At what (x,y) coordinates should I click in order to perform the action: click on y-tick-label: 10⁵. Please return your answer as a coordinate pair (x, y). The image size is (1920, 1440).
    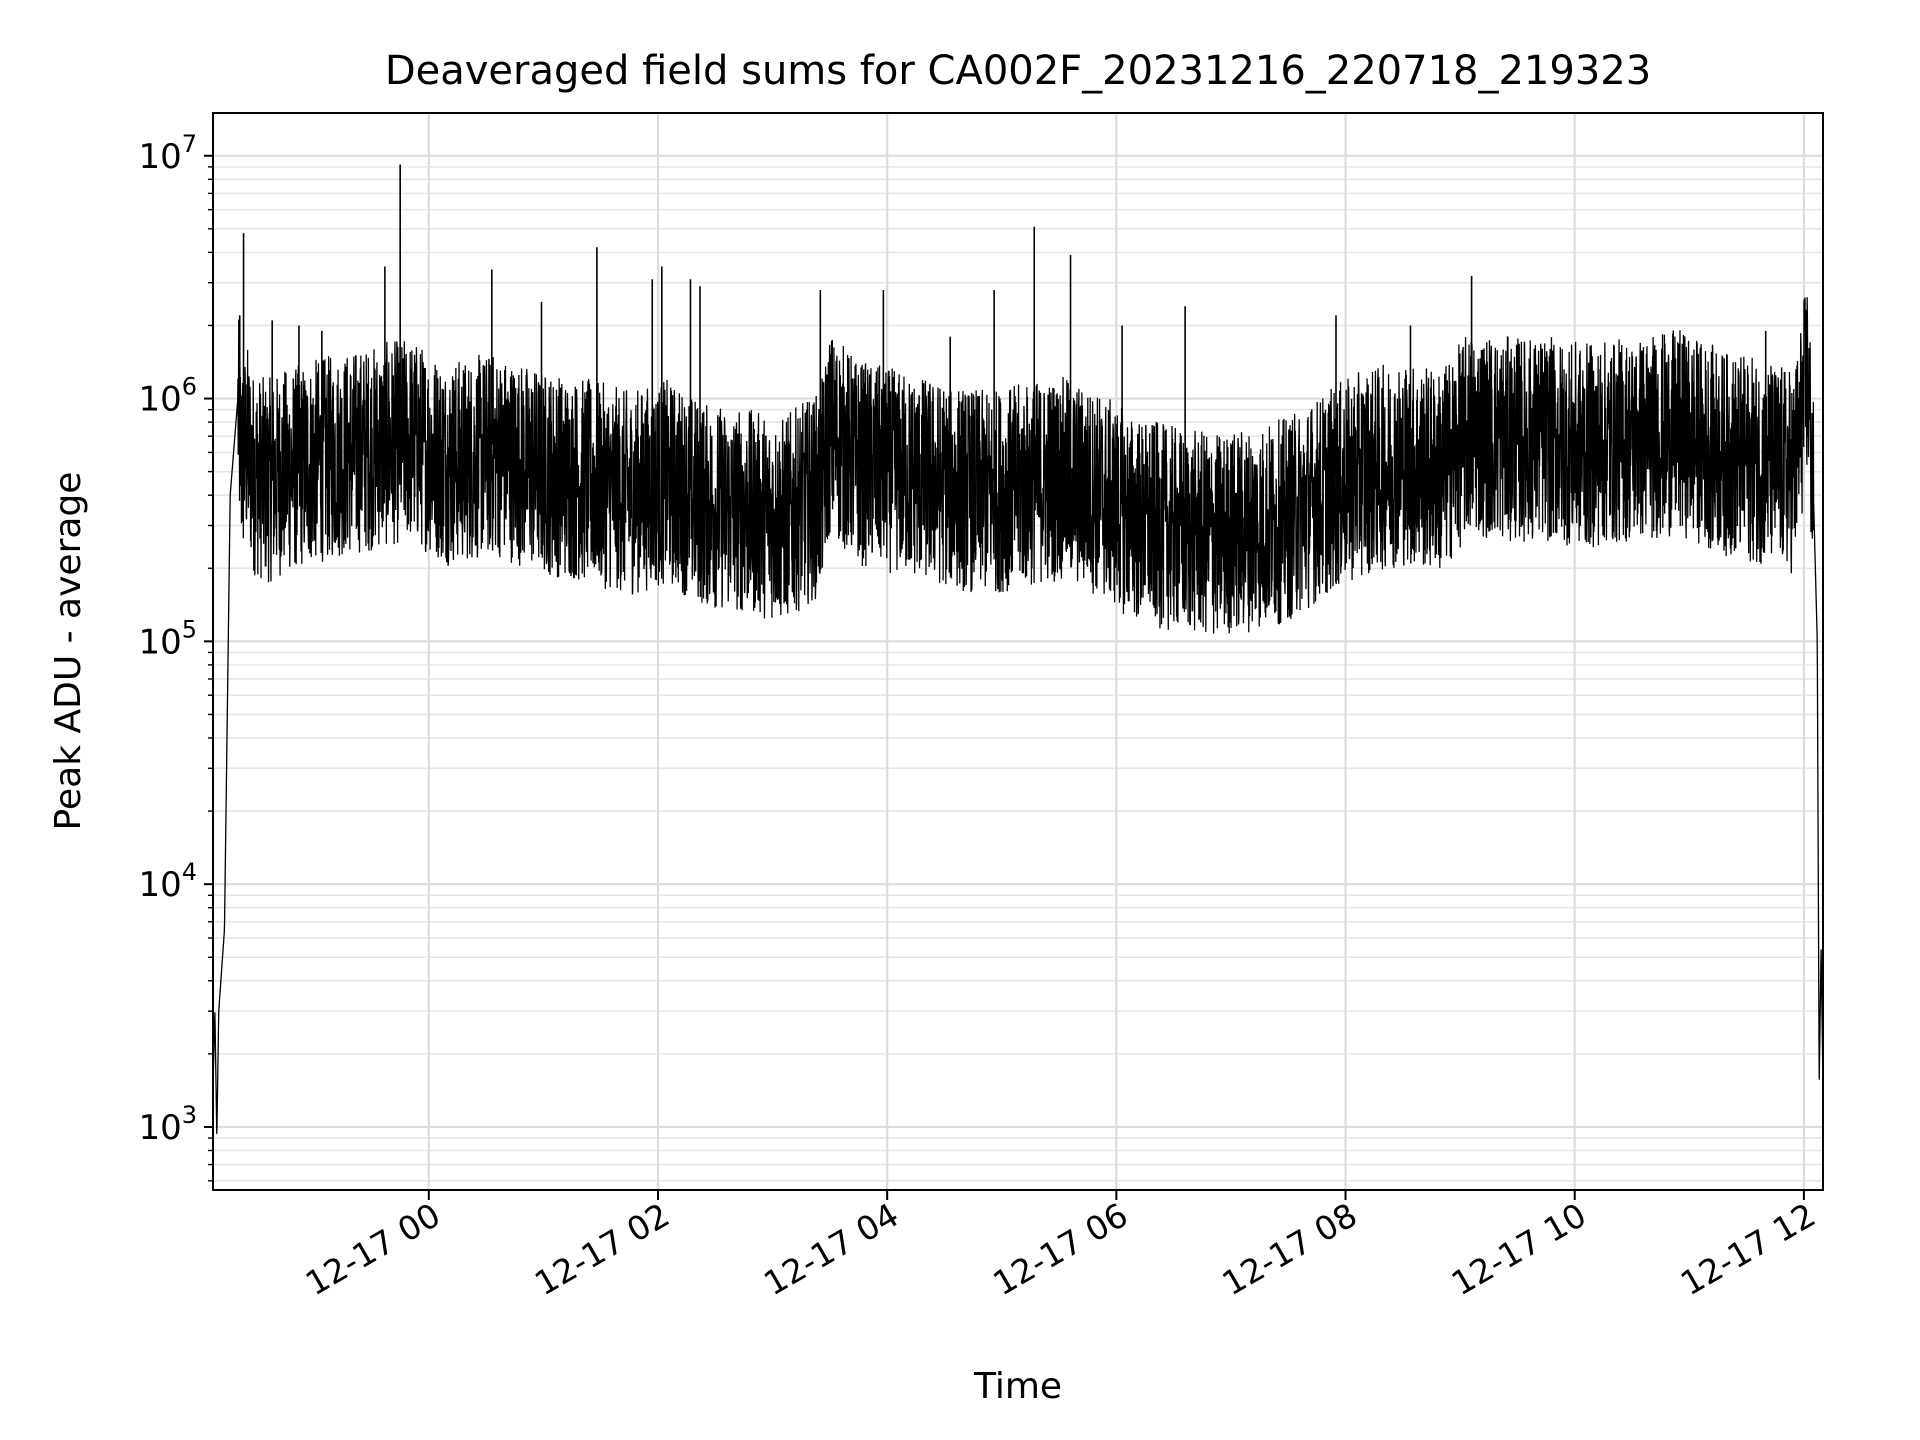
    Looking at the image, I should click on (167, 638).